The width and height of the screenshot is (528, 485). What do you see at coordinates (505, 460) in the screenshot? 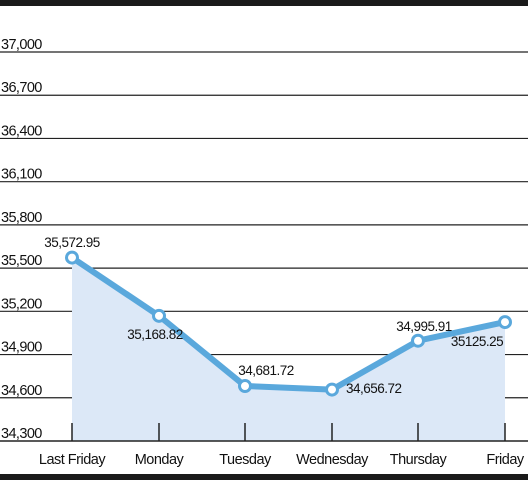
I see `x-tick-label: Friday` at bounding box center [505, 460].